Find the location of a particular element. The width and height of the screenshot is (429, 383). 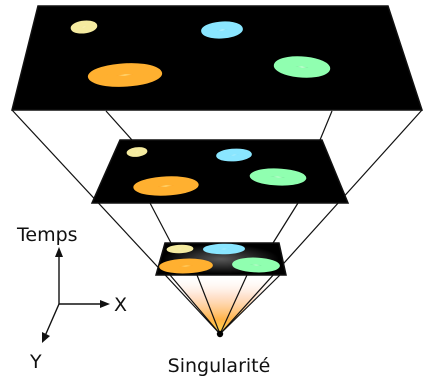

coordinate-axes is located at coordinates (76, 295).